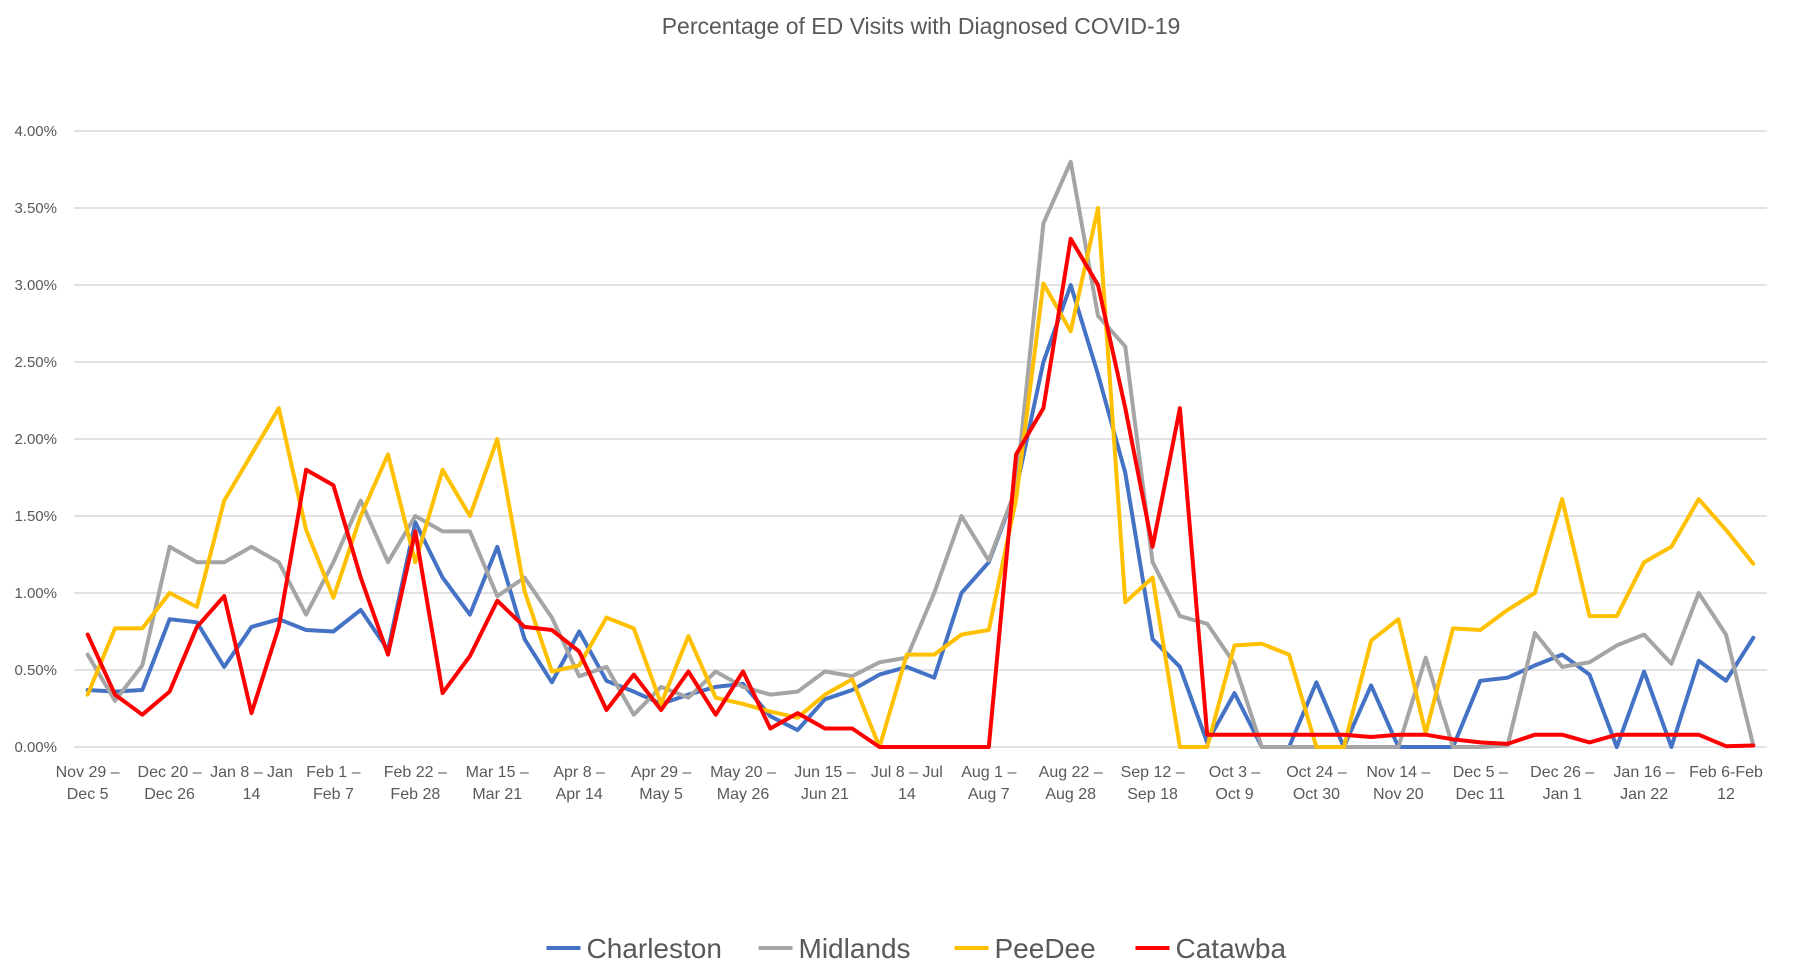  I want to click on x-tick-label-line: Feb 7, so click(333, 794).